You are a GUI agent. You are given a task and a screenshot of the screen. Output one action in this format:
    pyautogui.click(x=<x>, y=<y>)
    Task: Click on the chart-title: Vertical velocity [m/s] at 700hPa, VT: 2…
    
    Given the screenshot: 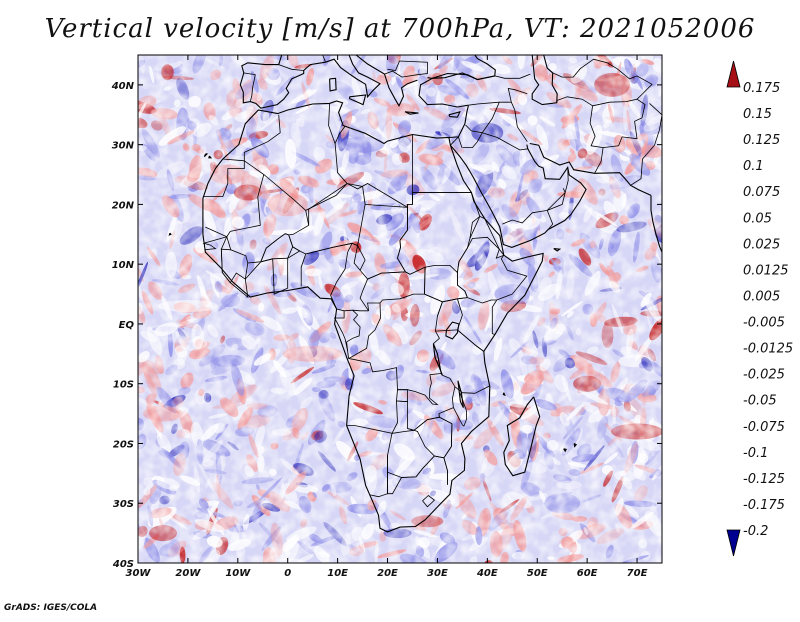 What is the action you would take?
    pyautogui.click(x=400, y=29)
    